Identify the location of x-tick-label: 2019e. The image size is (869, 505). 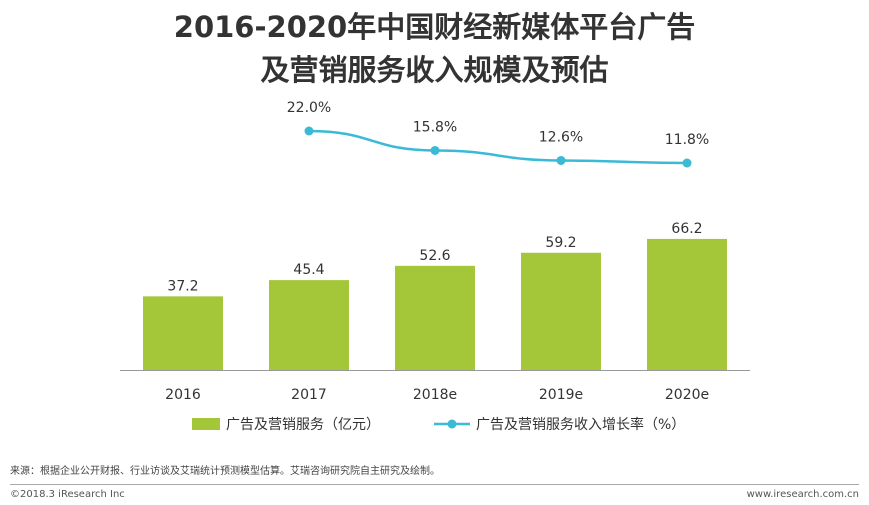
(561, 395).